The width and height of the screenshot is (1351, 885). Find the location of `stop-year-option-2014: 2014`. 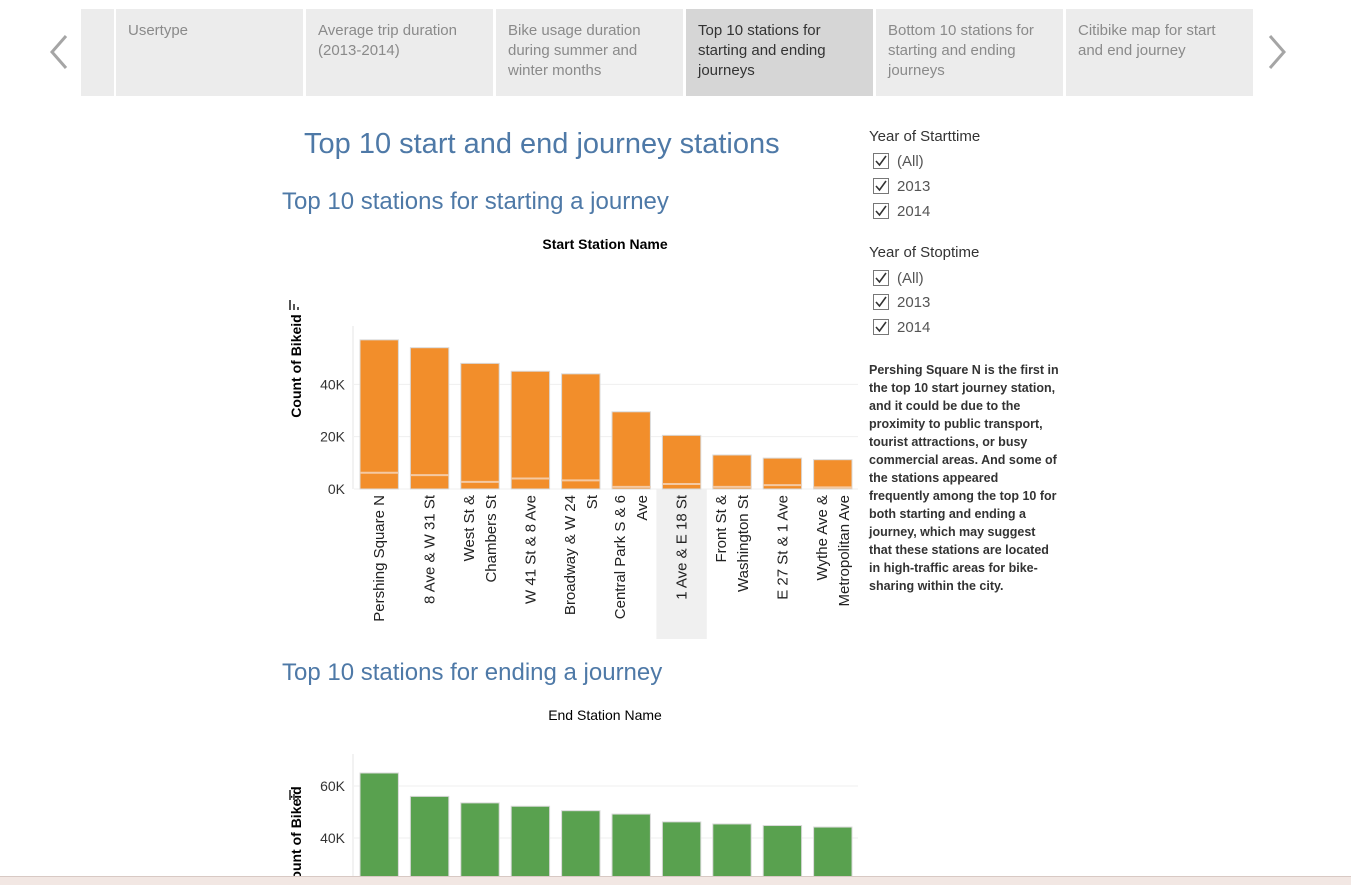

stop-year-option-2014: 2014 is located at coordinates (901, 327).